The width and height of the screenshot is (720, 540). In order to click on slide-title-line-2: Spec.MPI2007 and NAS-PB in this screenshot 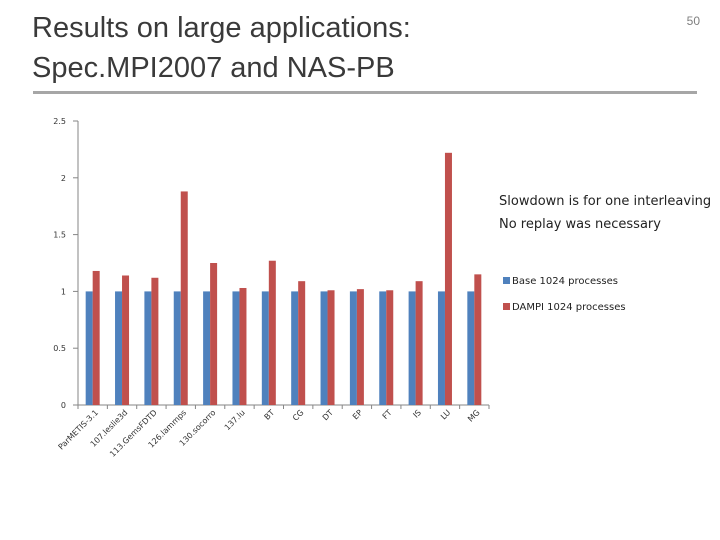, I will do `click(213, 68)`.